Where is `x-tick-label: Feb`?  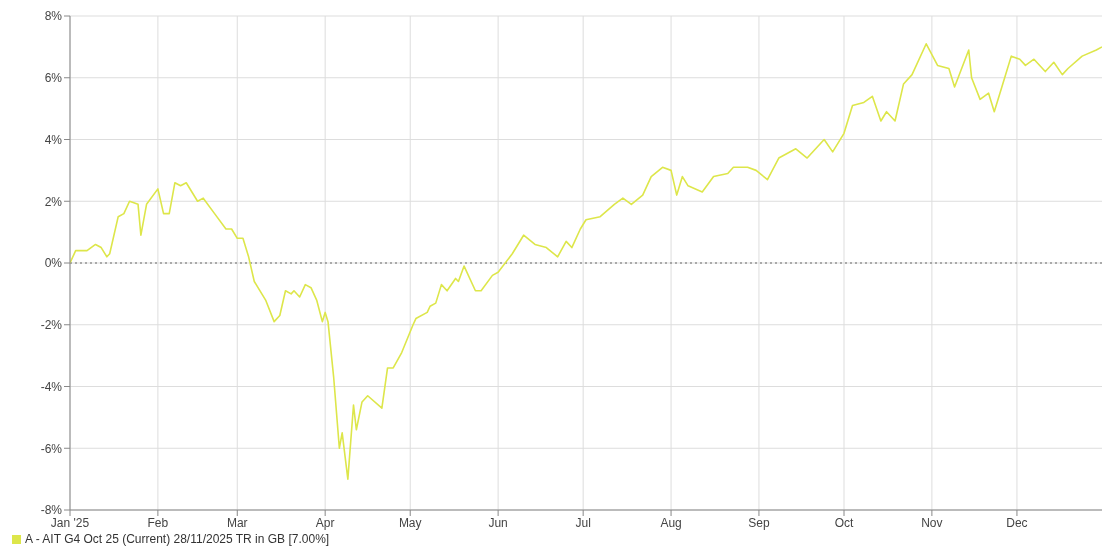
x-tick-label: Feb is located at coordinates (158, 522).